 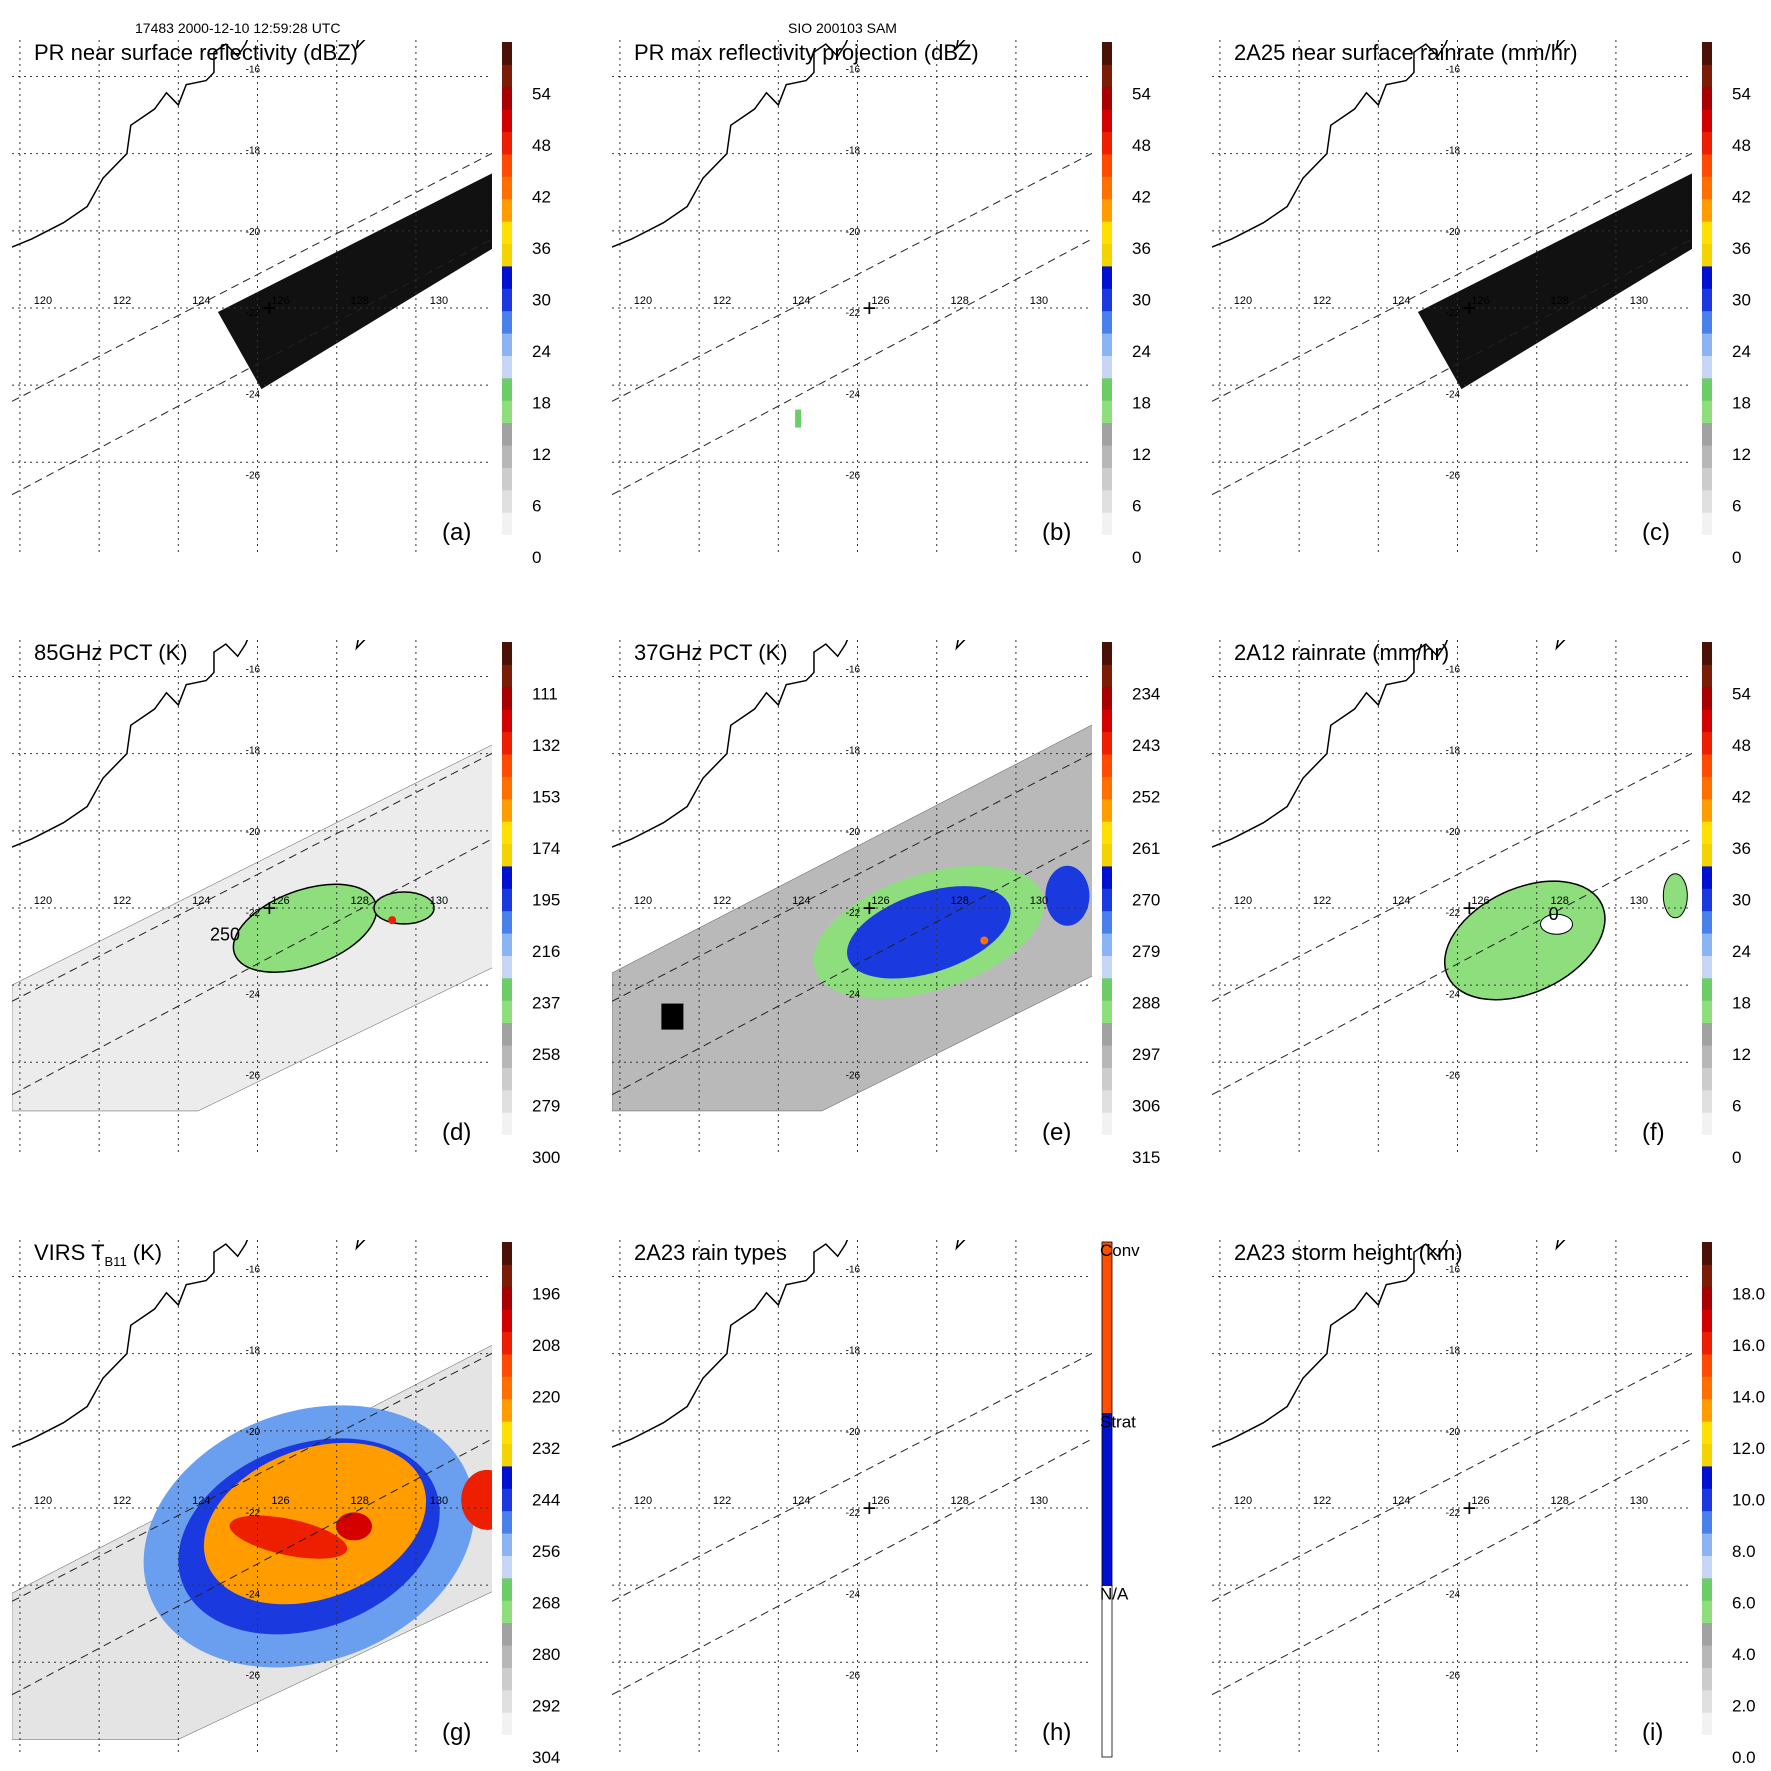 I want to click on colorbar-tick-label: 261, so click(x=1146, y=848).